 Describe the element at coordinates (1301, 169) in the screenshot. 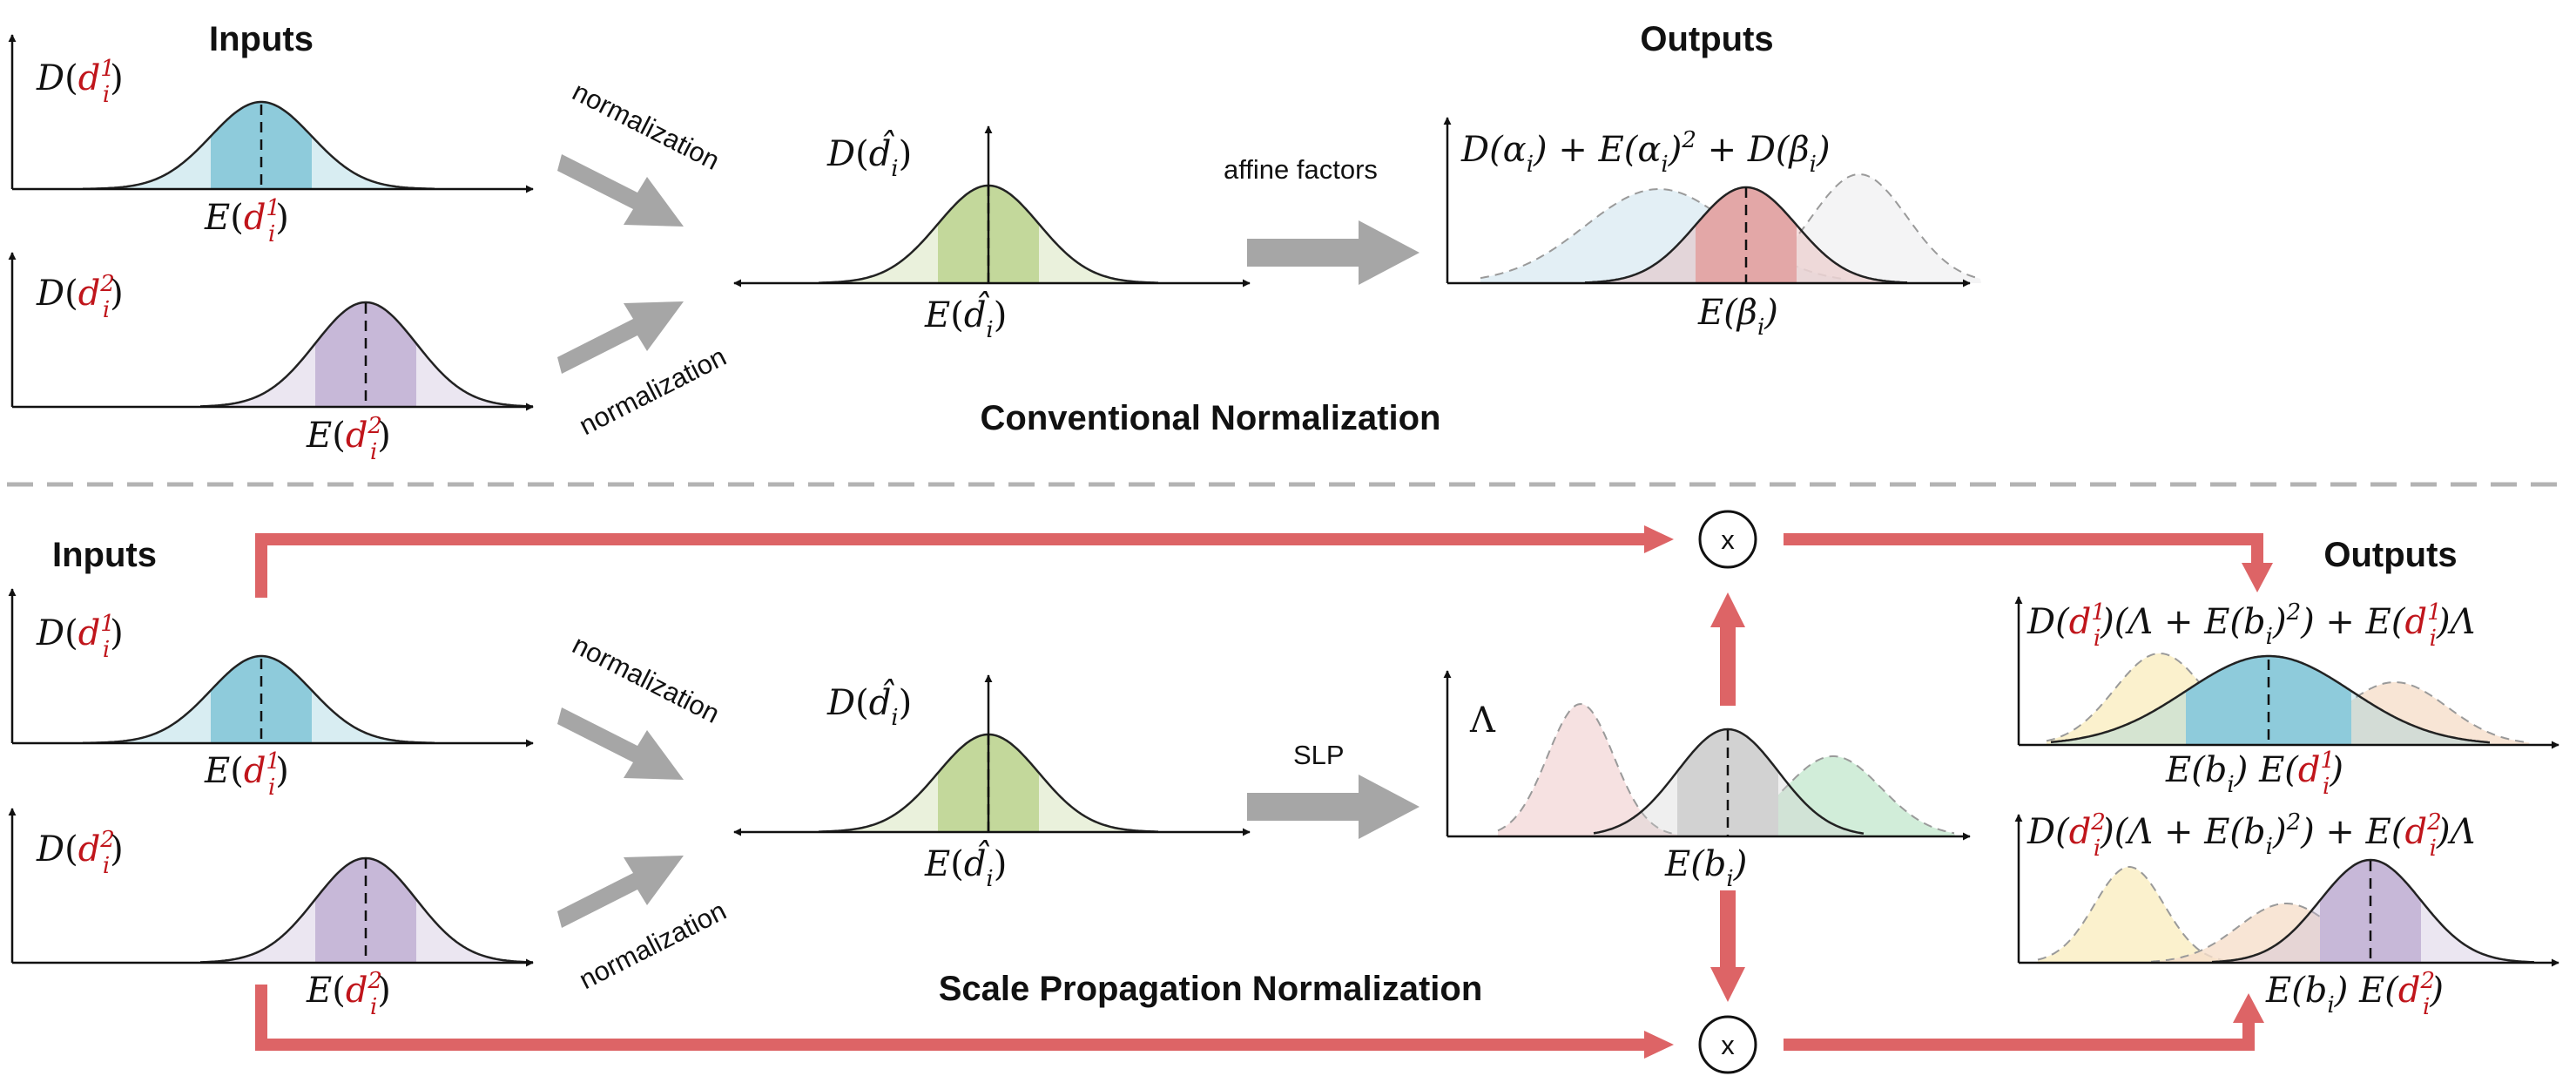

I see `affine-factors-label: affine factors` at that location.